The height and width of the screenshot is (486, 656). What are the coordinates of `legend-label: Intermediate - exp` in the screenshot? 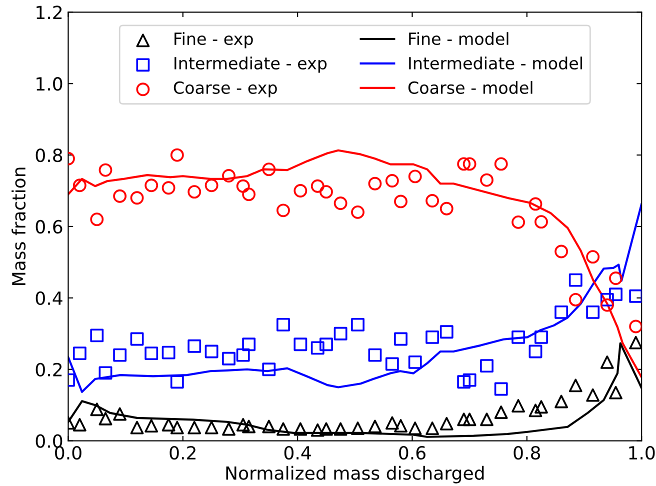 It's located at (250, 64).